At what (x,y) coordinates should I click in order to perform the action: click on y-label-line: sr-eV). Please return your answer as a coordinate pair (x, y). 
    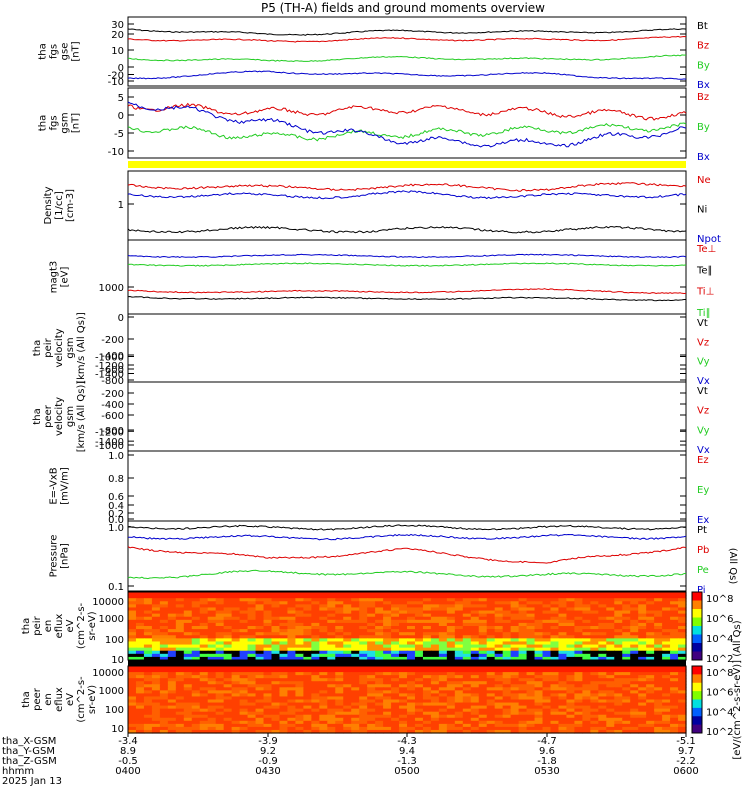
    Looking at the image, I should click on (92, 699).